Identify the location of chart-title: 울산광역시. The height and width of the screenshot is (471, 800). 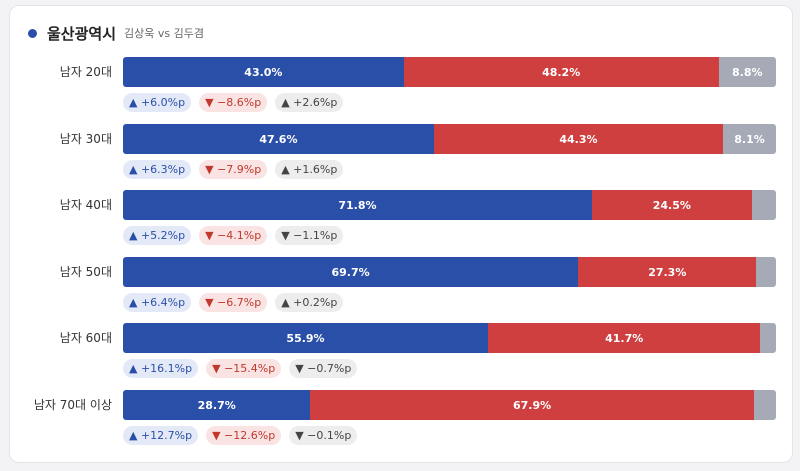
(82, 33).